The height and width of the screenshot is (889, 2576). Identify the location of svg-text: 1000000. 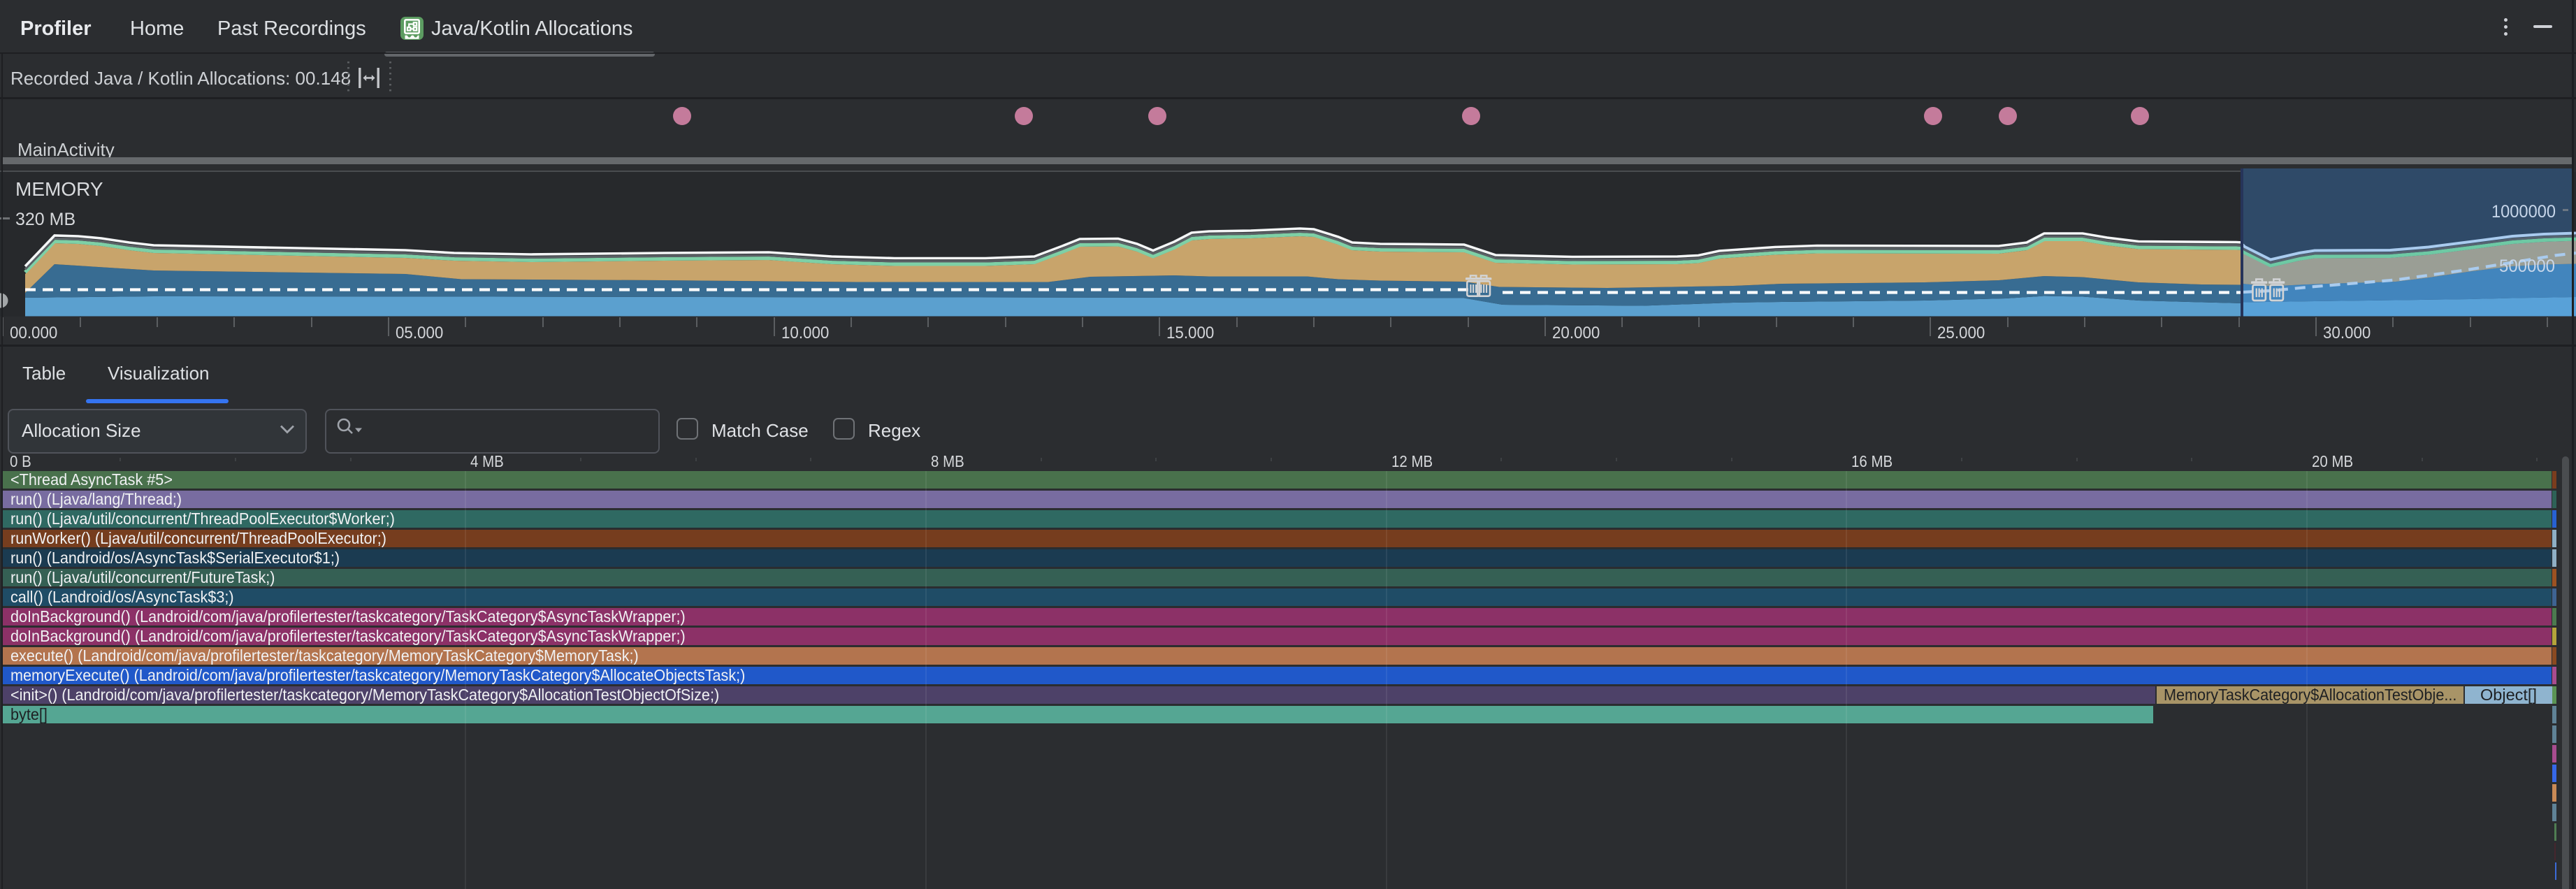
(2523, 212).